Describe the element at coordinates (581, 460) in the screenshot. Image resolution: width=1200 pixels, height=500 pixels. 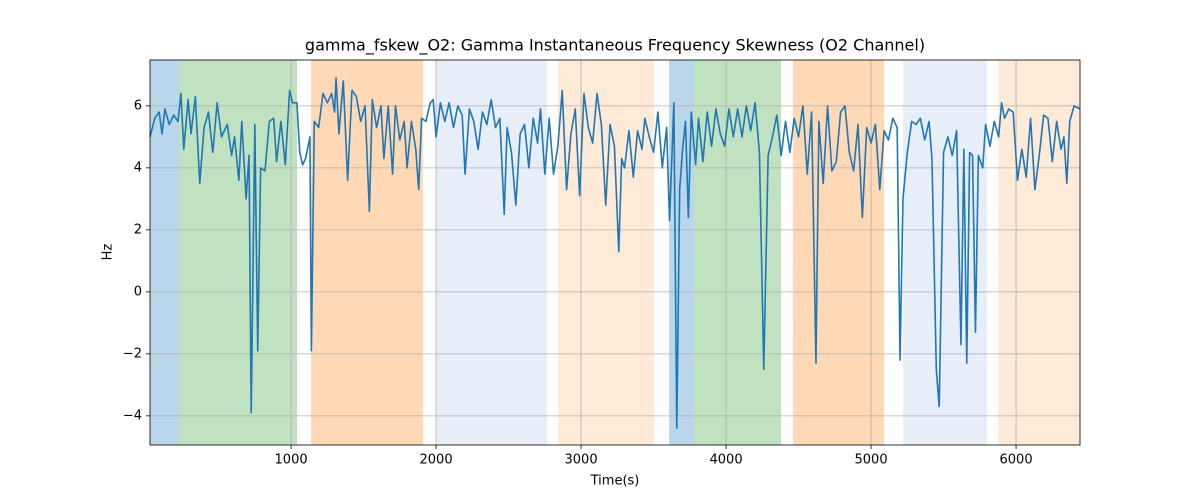
I see `x-tick-label: 3000` at that location.